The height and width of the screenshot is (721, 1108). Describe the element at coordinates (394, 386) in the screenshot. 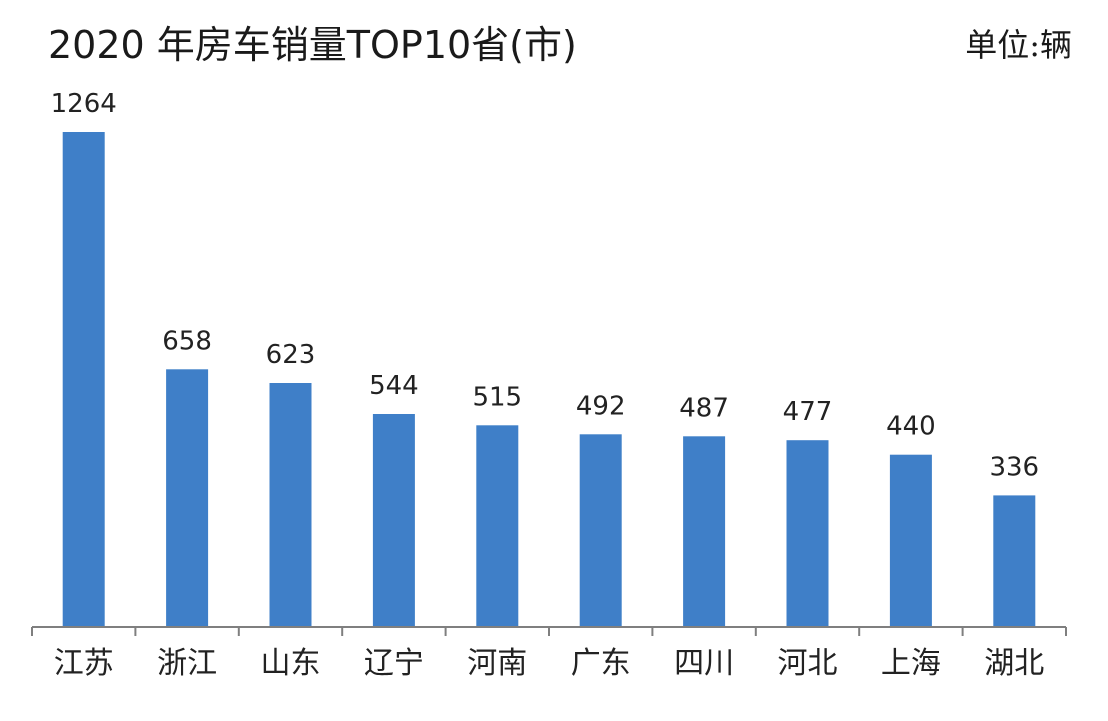

I see `value-label-3: 544` at that location.